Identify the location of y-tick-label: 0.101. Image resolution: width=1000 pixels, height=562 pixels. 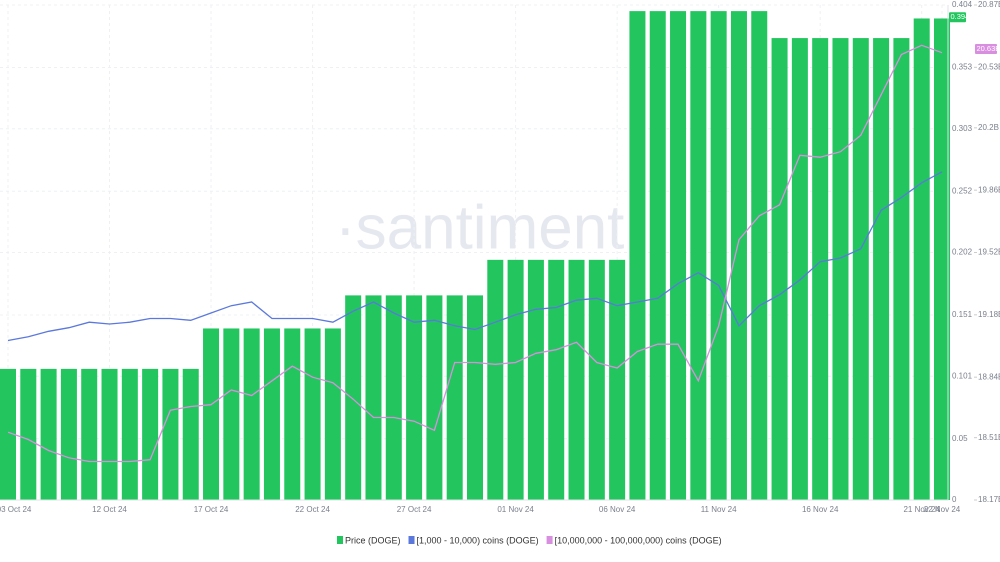
(962, 375).